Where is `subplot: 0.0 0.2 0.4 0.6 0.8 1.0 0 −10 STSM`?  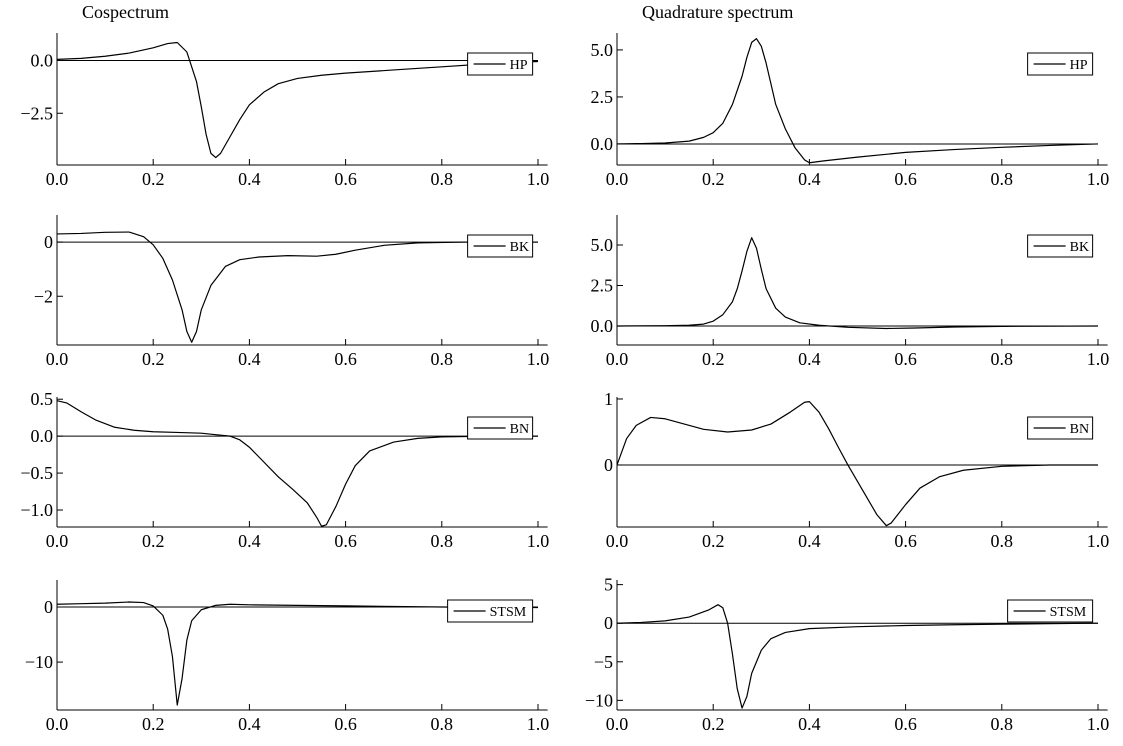
subplot: 0.0 0.2 0.4 0.6 0.8 1.0 0 −10 STSM is located at coordinates (287, 657).